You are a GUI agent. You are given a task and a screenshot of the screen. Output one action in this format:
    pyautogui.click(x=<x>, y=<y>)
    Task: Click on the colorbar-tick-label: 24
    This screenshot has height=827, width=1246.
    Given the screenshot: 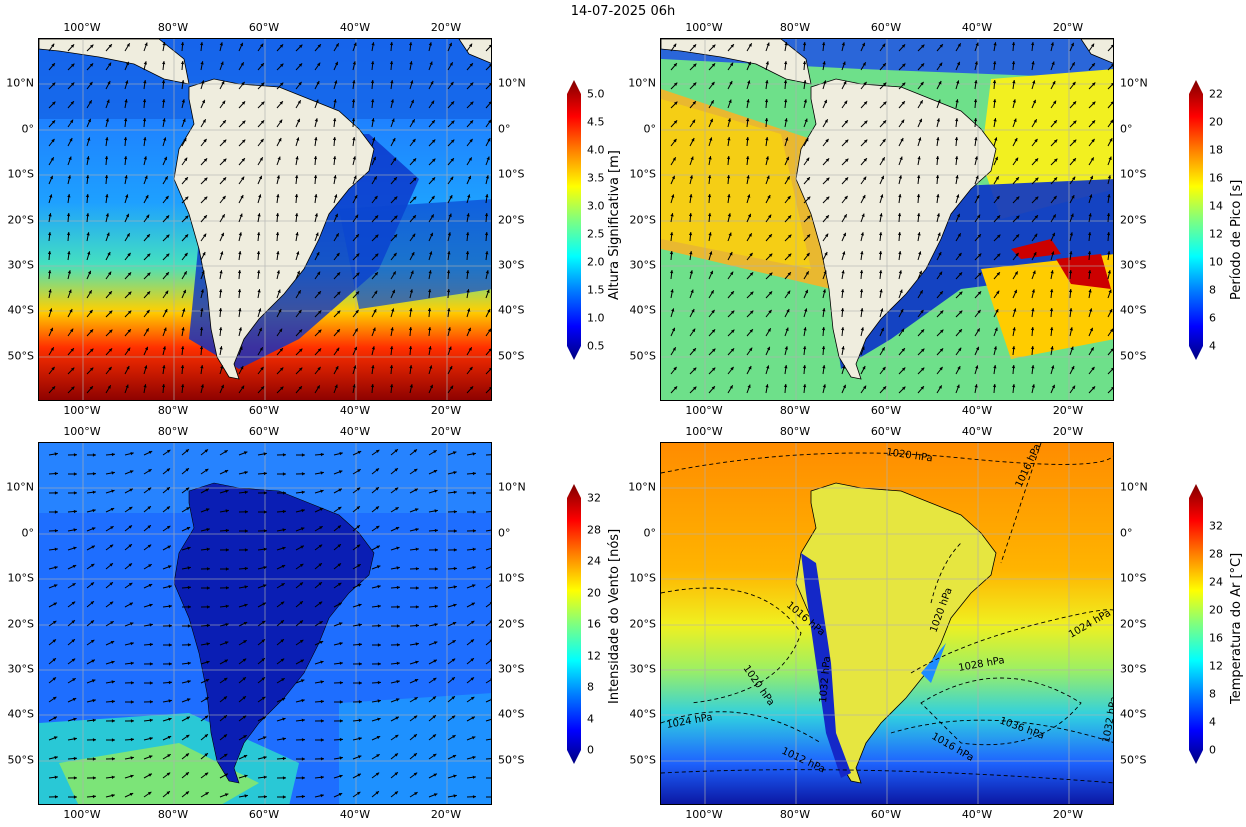 What is the action you would take?
    pyautogui.click(x=1216, y=582)
    